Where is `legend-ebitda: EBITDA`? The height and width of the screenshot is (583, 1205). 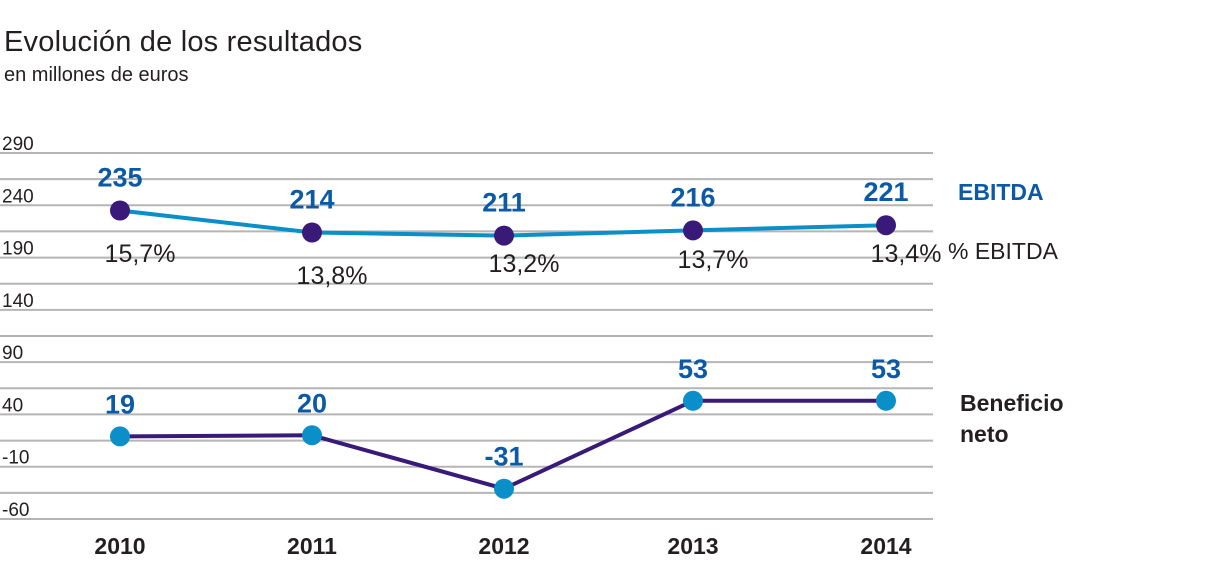
legend-ebitda: EBITDA is located at coordinates (1001, 192).